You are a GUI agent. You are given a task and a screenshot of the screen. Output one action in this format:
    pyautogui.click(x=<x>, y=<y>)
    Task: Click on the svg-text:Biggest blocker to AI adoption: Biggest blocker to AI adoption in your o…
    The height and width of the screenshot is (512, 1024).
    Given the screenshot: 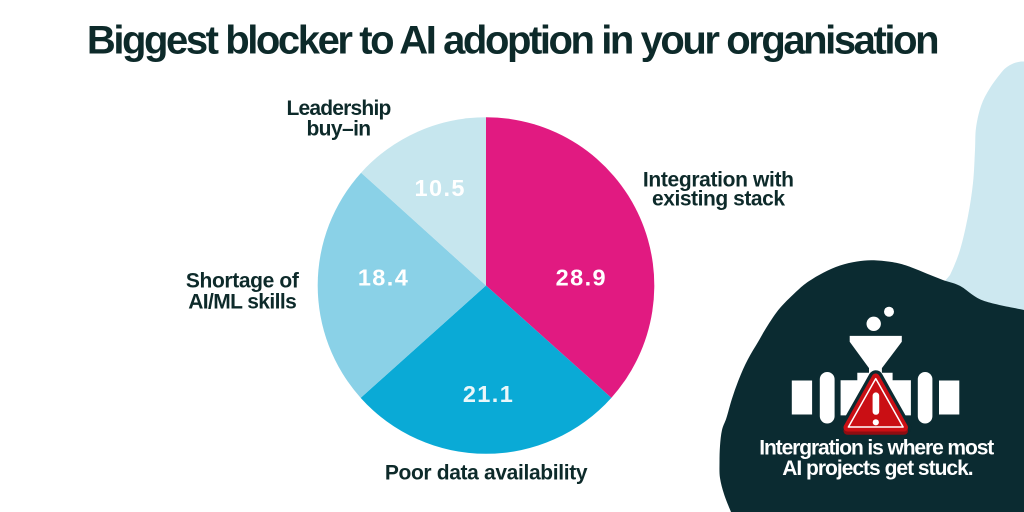 What is the action you would take?
    pyautogui.click(x=512, y=41)
    